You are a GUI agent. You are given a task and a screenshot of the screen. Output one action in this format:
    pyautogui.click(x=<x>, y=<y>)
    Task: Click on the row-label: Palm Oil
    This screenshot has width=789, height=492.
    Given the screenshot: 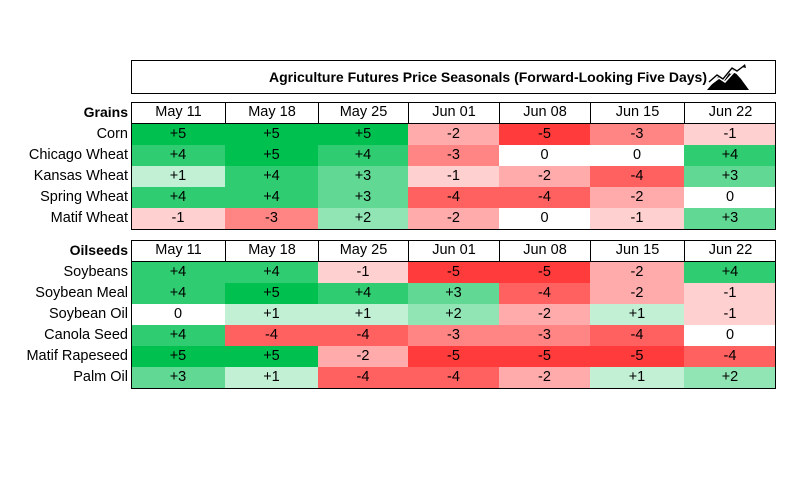 What is the action you would take?
    pyautogui.click(x=100, y=377)
    